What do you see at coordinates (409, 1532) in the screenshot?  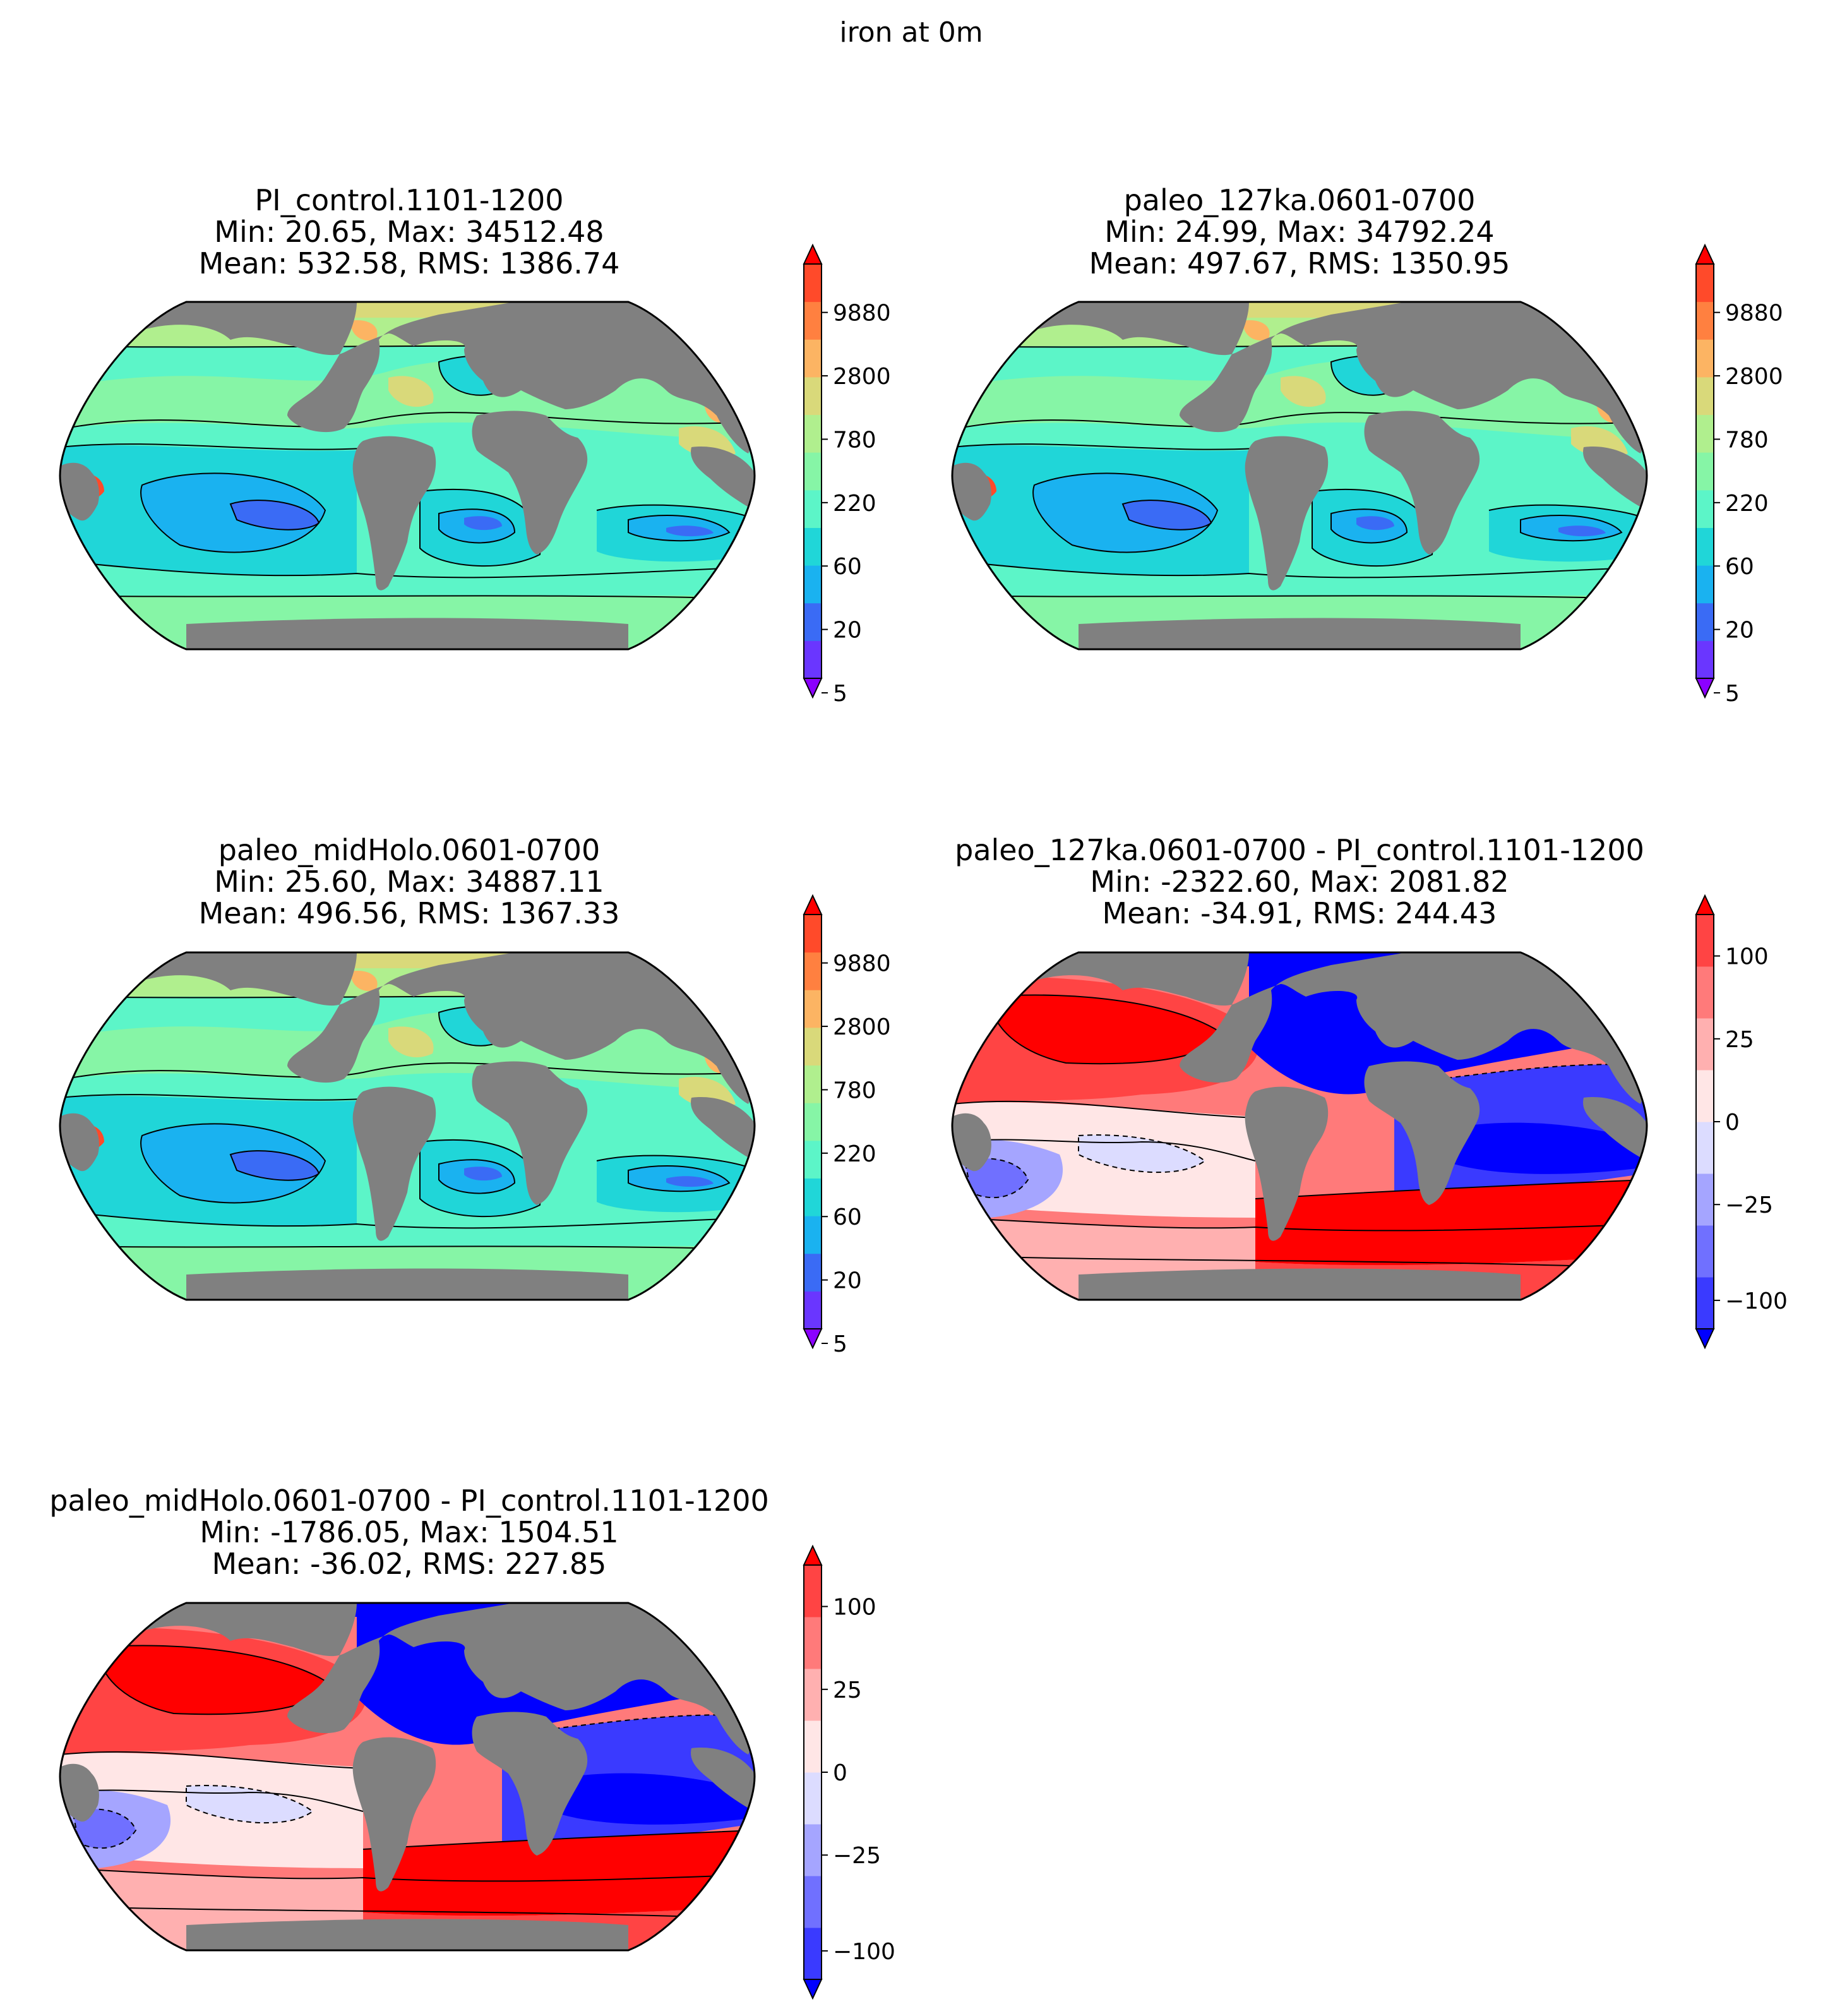 I see `panel-stats: Min: -1786.05, Max: 1504.51` at bounding box center [409, 1532].